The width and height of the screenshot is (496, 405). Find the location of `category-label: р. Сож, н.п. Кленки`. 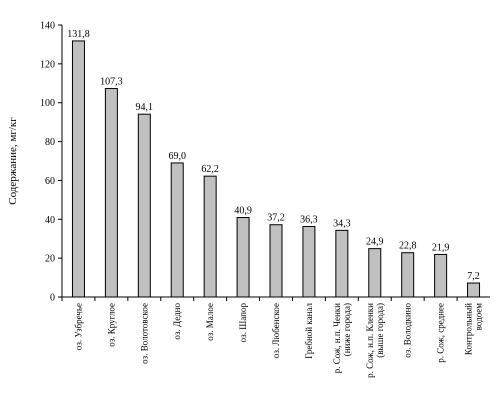

category-label: р. Сож, н.п. Кленки is located at coordinates (370, 340).